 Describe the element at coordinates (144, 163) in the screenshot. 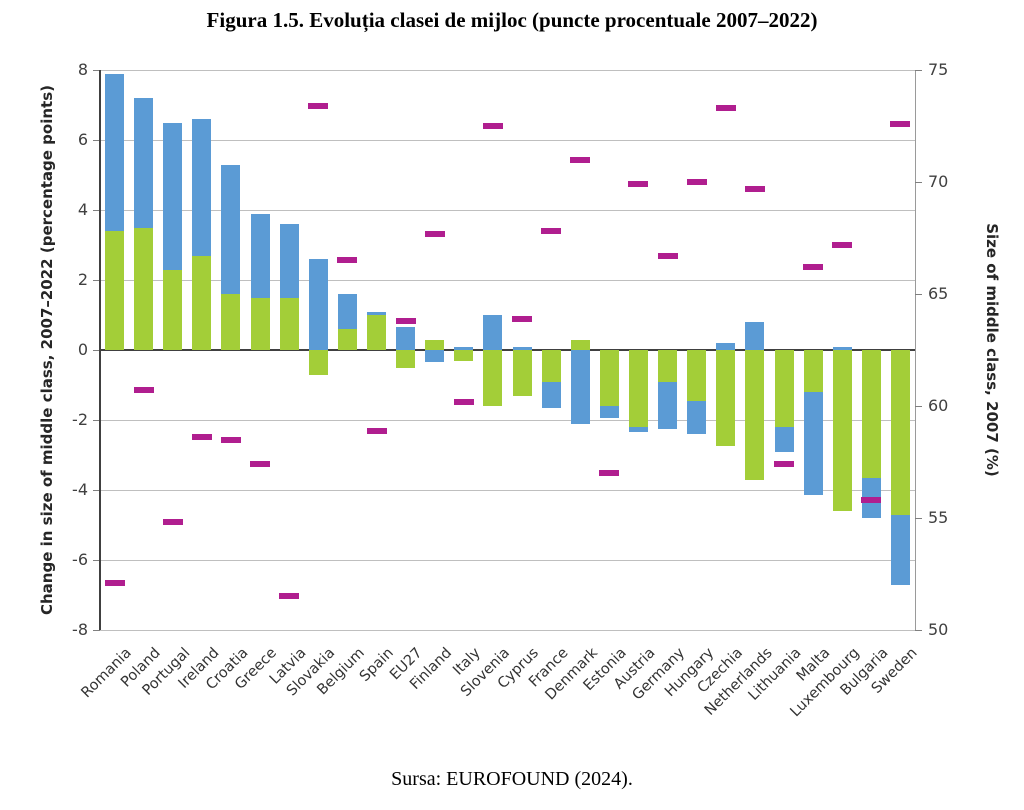

I see `bar-segment-blue-Poland` at that location.